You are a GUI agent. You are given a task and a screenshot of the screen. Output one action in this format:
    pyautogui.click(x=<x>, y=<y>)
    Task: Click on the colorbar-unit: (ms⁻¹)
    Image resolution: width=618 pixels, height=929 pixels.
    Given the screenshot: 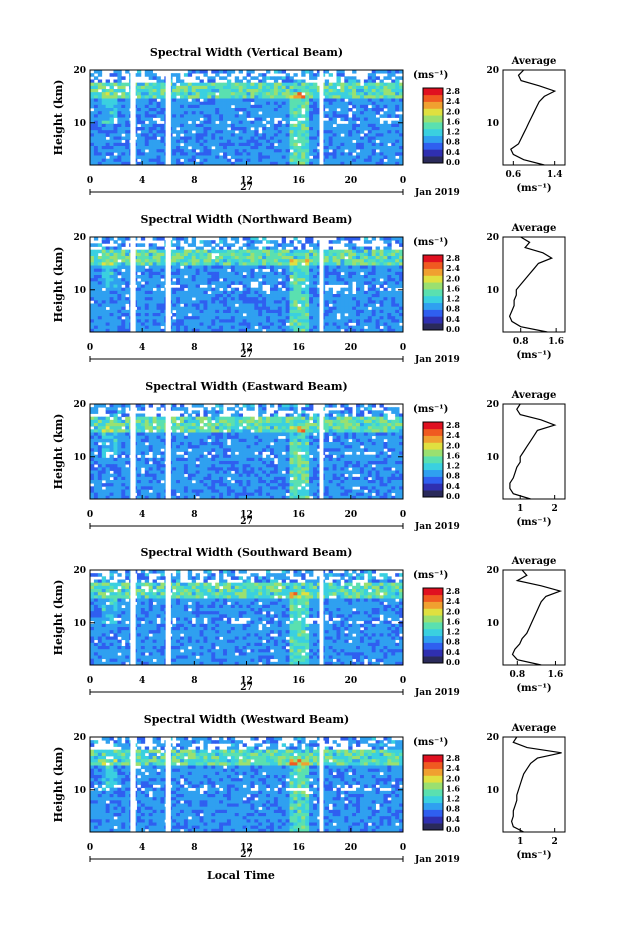 What is the action you would take?
    pyautogui.click(x=430, y=742)
    